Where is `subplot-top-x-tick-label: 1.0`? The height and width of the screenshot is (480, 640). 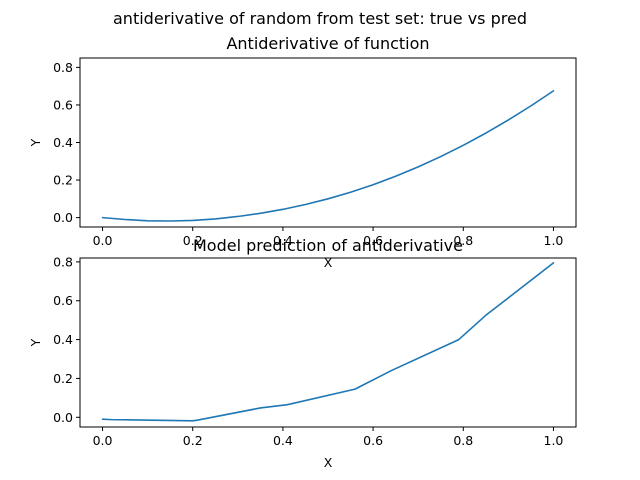
subplot-top-x-tick-label: 1.0 is located at coordinates (554, 240).